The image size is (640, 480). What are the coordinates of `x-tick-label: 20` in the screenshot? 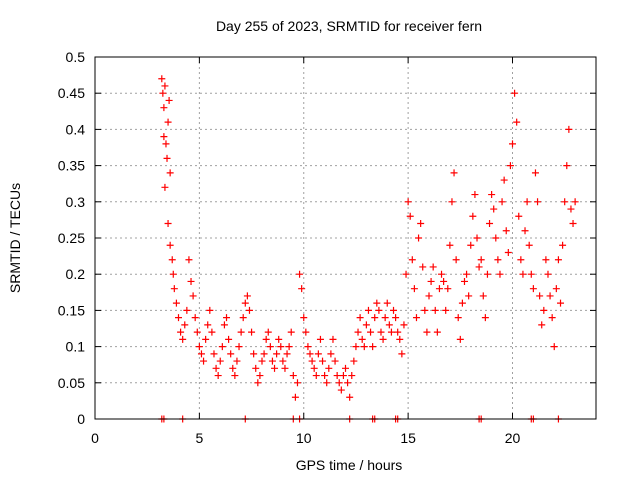 It's located at (513, 438).